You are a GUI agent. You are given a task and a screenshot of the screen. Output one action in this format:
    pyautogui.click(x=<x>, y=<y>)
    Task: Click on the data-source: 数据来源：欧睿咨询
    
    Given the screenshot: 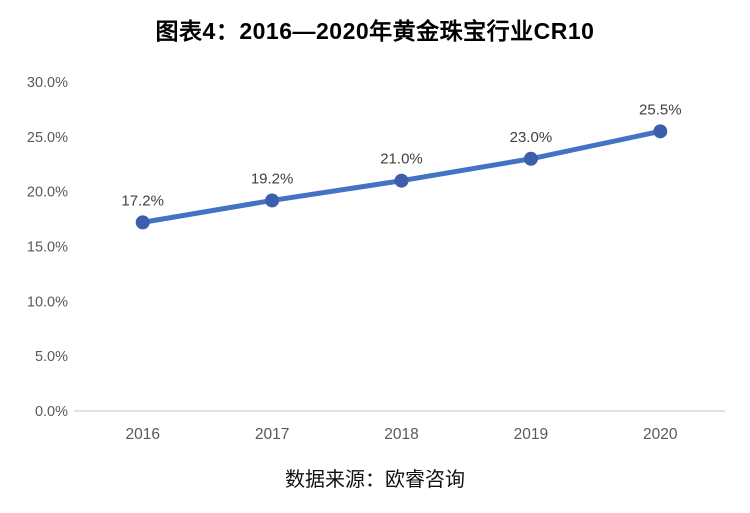 What is the action you would take?
    pyautogui.click(x=375, y=480)
    